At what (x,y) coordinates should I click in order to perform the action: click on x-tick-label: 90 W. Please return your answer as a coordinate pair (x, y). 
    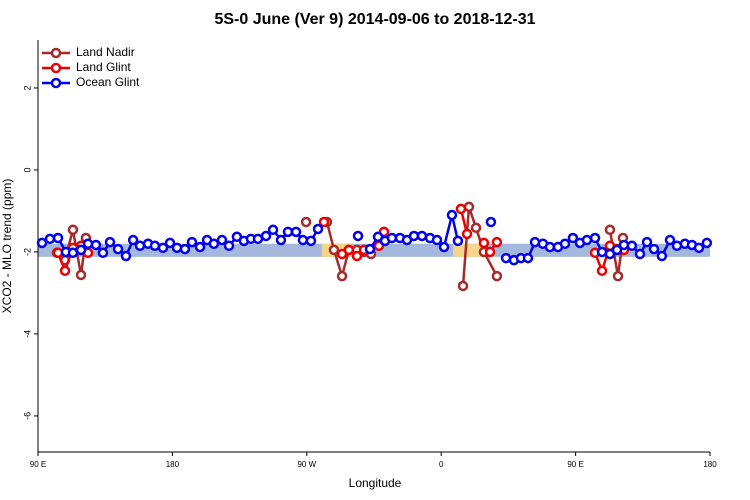
    Looking at the image, I should click on (306, 464).